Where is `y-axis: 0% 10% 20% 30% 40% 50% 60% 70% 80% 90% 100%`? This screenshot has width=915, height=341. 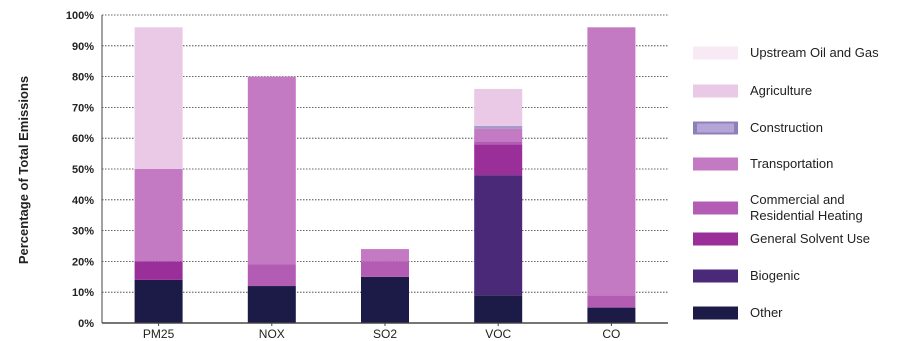 y-axis: 0% 10% 20% 30% 40% 50% 60% 70% 80% 90% 100% is located at coordinates (84, 170).